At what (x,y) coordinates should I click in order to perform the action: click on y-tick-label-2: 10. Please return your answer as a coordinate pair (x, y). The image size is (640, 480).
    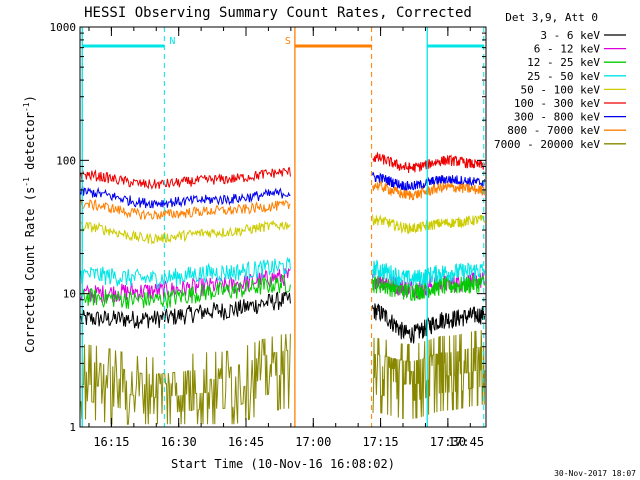
    Looking at the image, I should click on (69, 294).